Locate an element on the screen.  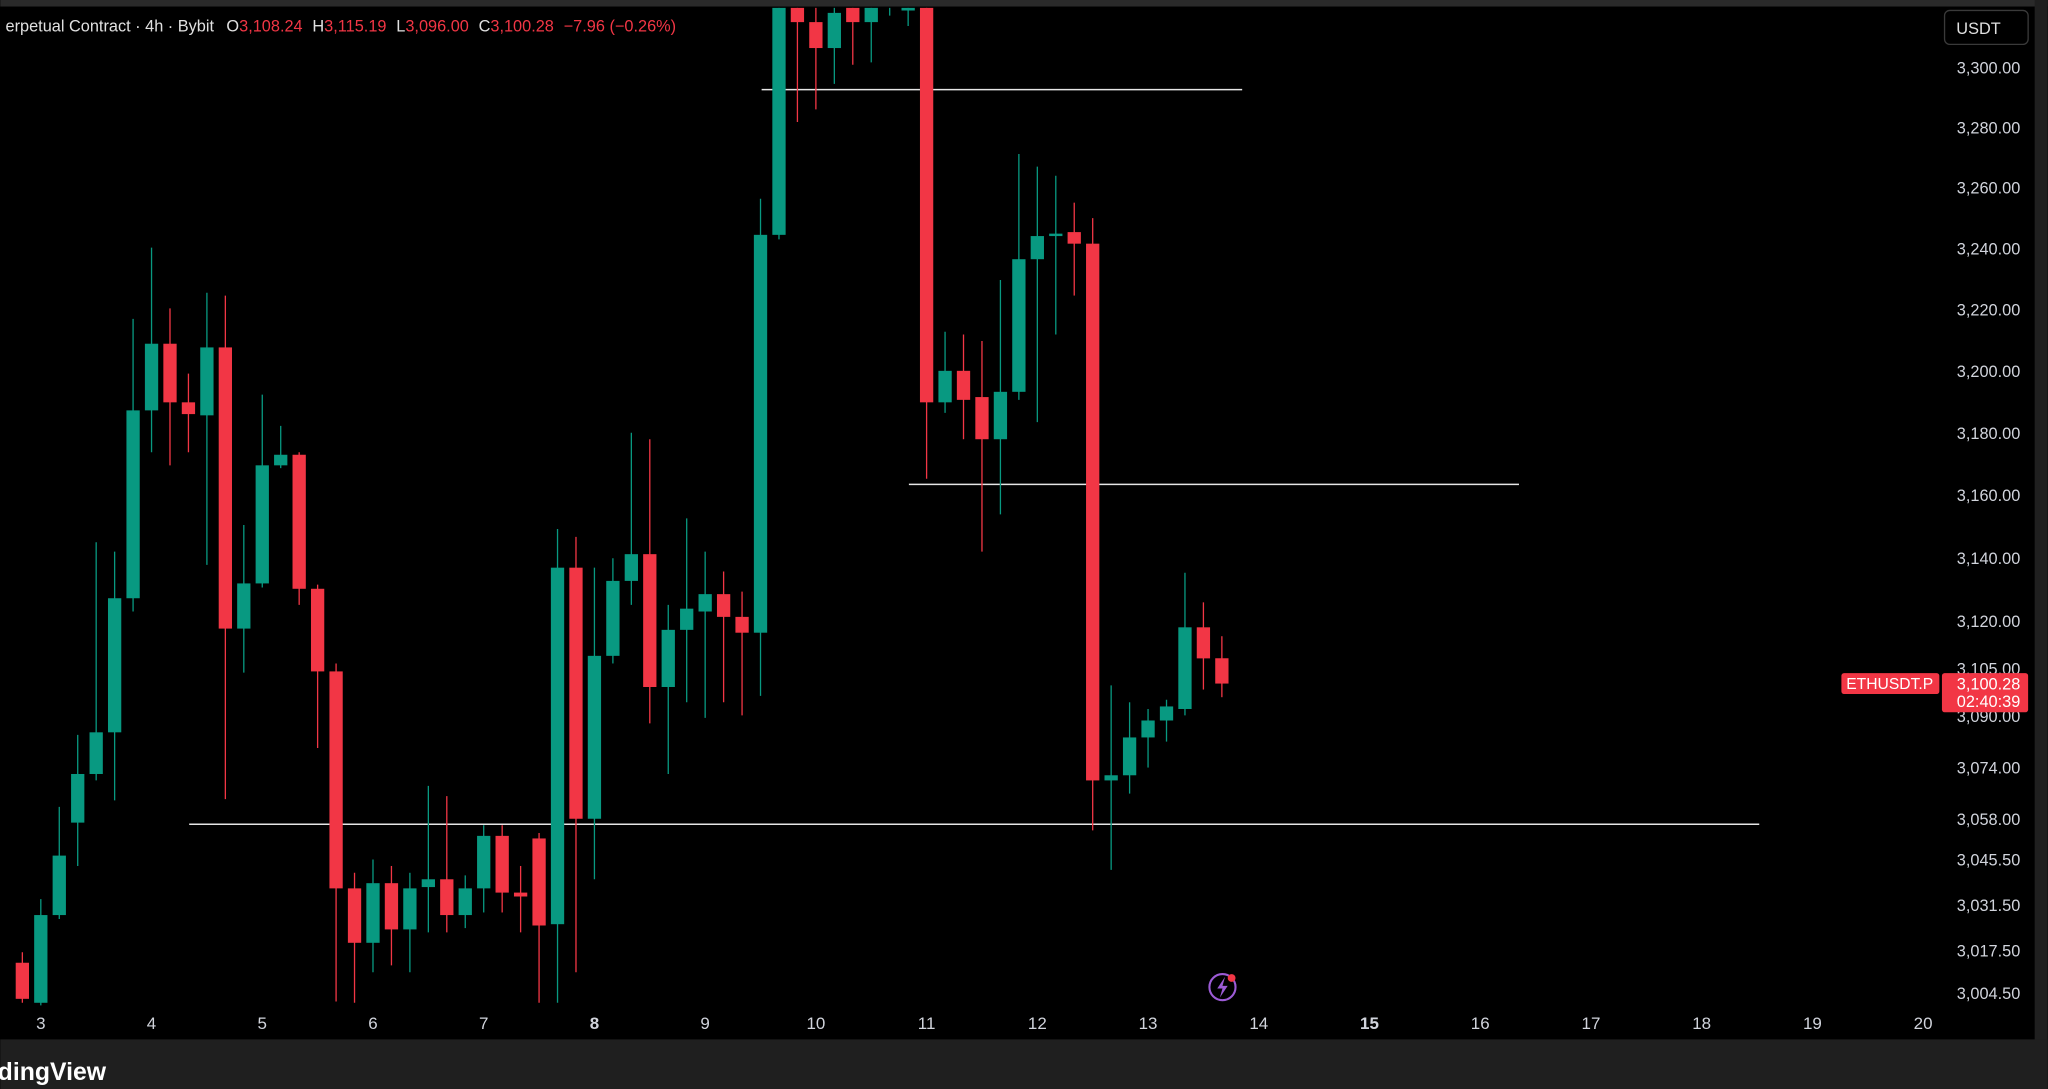
price-tag is located at coordinates (1985, 693).